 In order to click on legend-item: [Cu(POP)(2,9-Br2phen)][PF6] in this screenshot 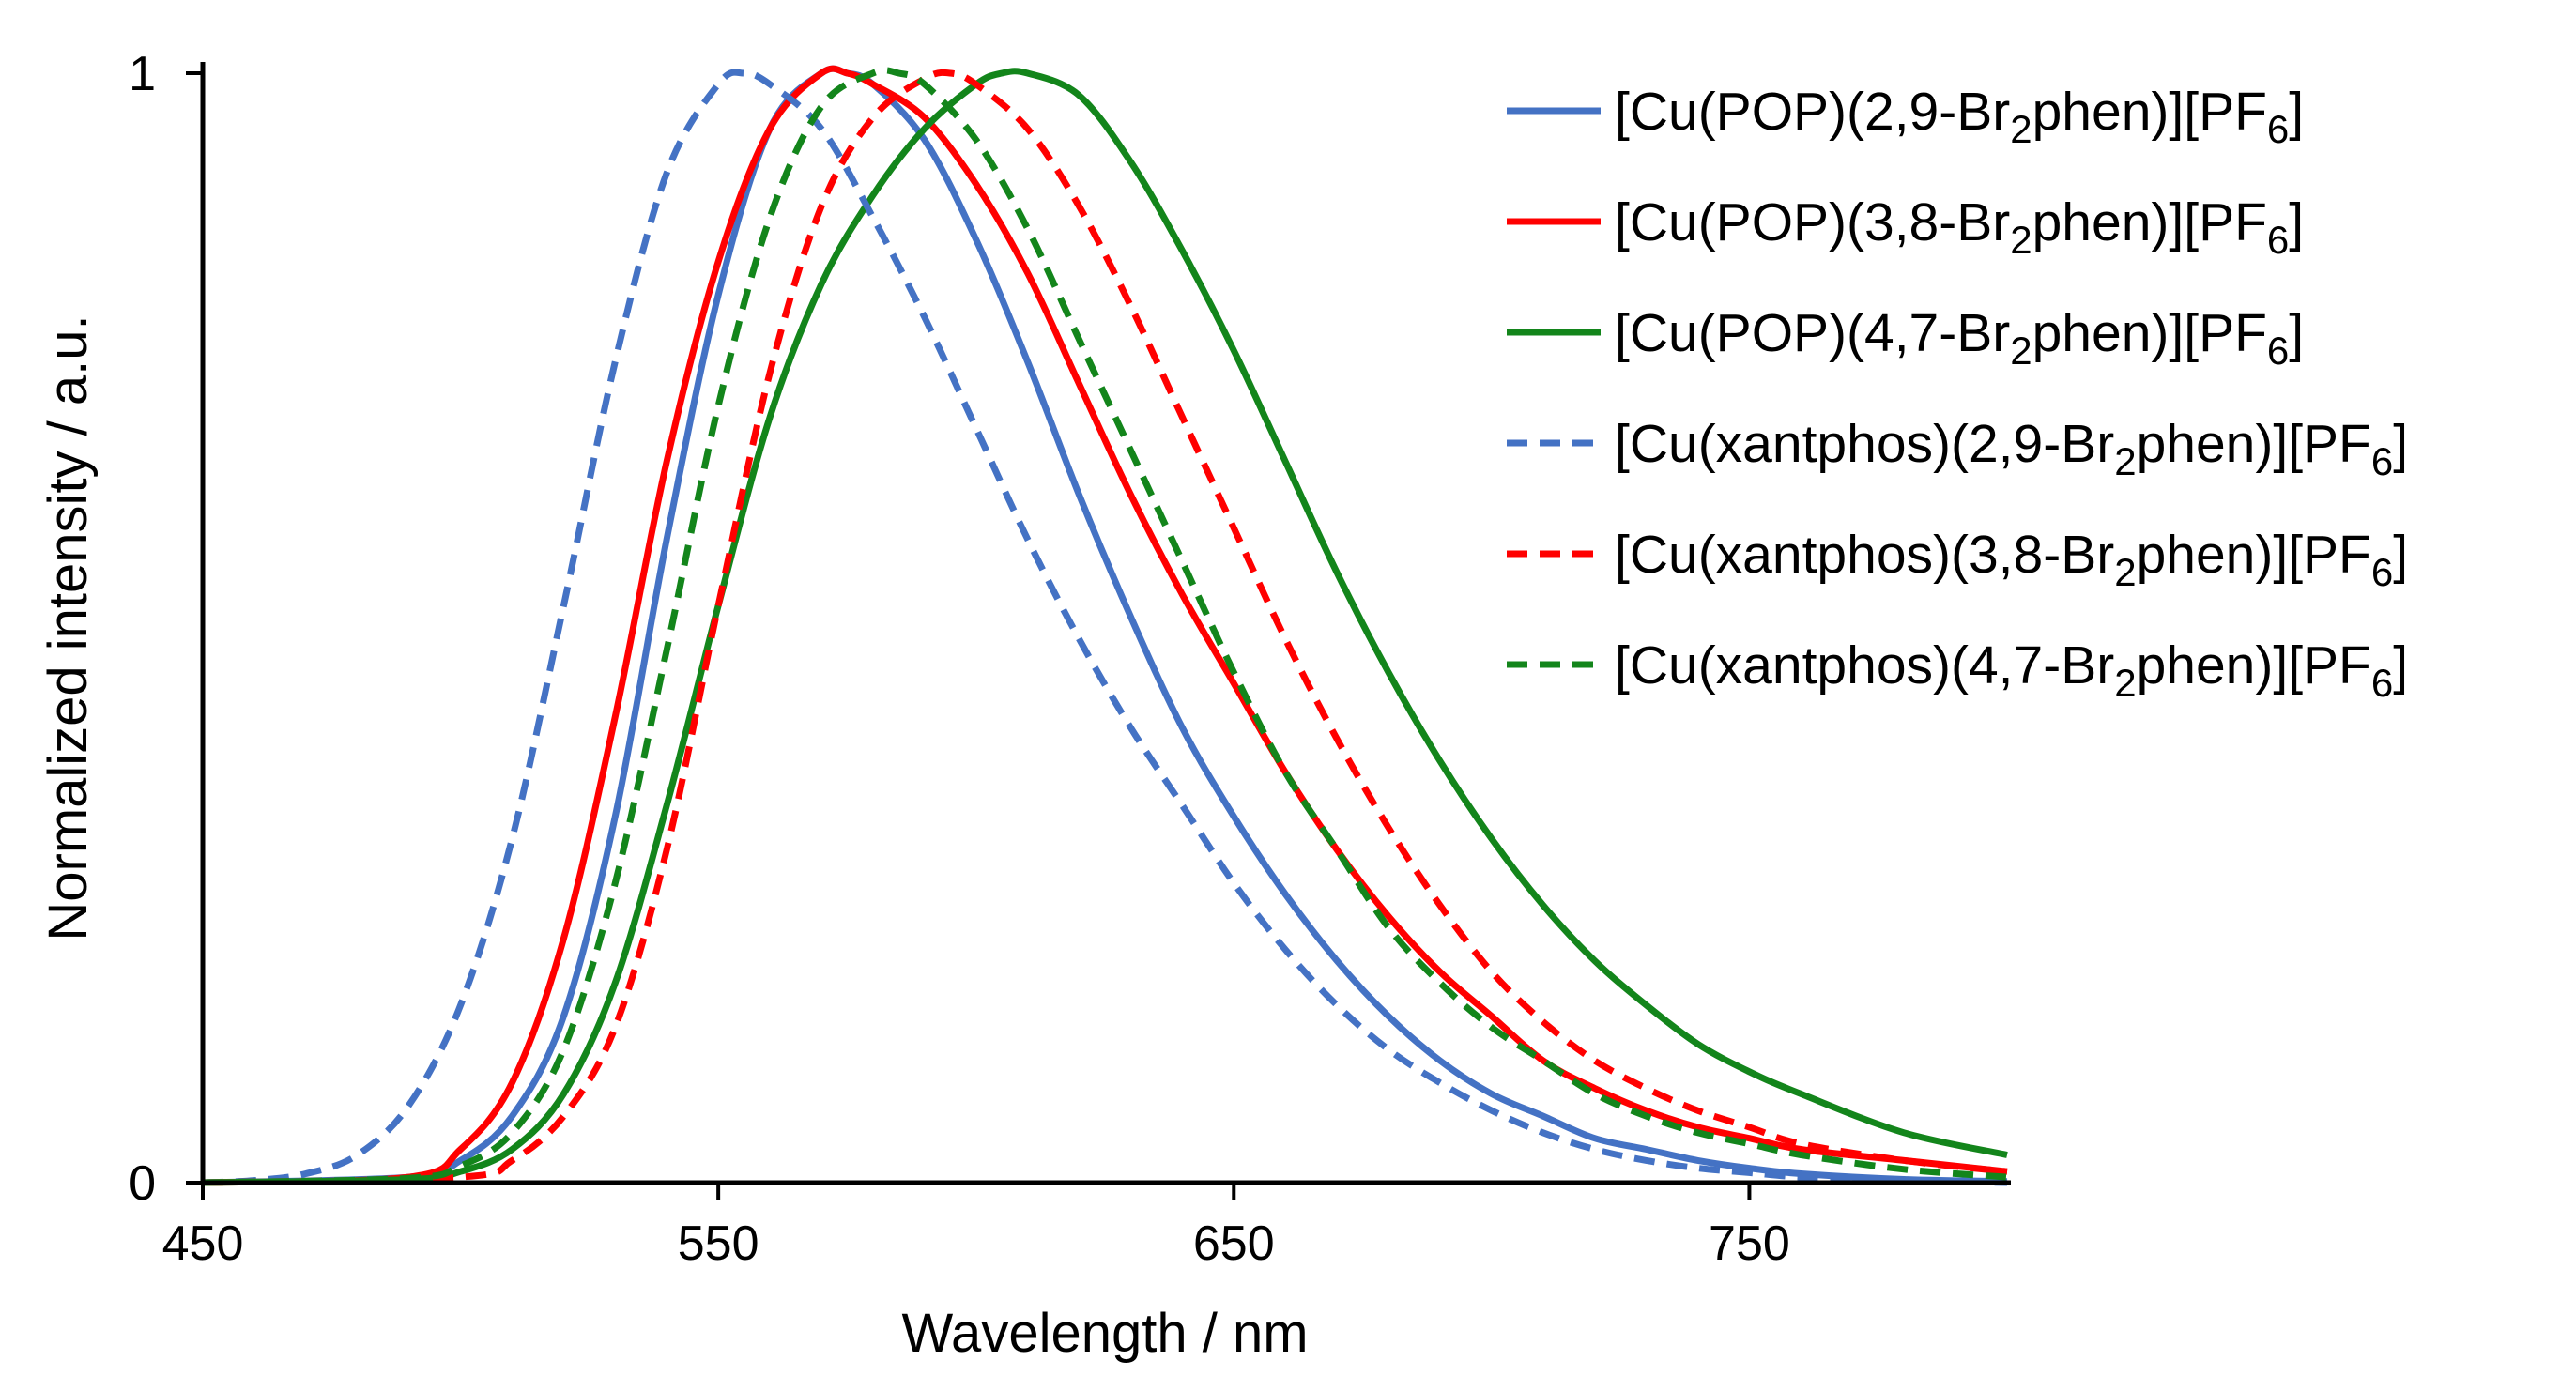, I will do `click(1906, 116)`.